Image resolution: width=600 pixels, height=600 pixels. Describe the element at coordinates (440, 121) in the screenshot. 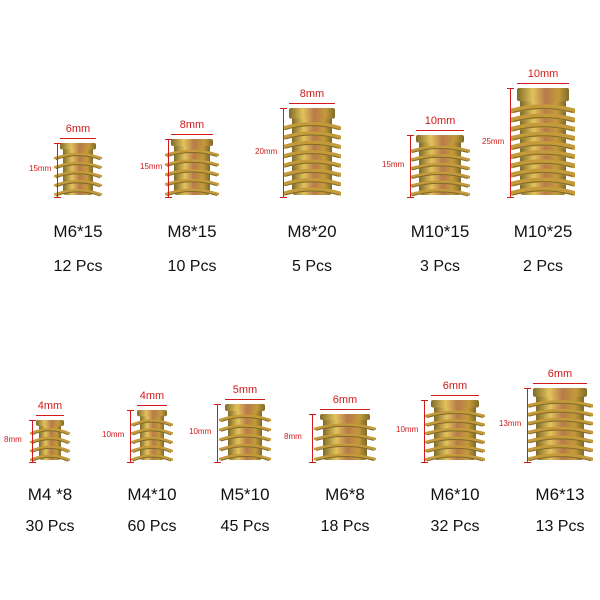

I see `diameter-label: 10mm` at that location.